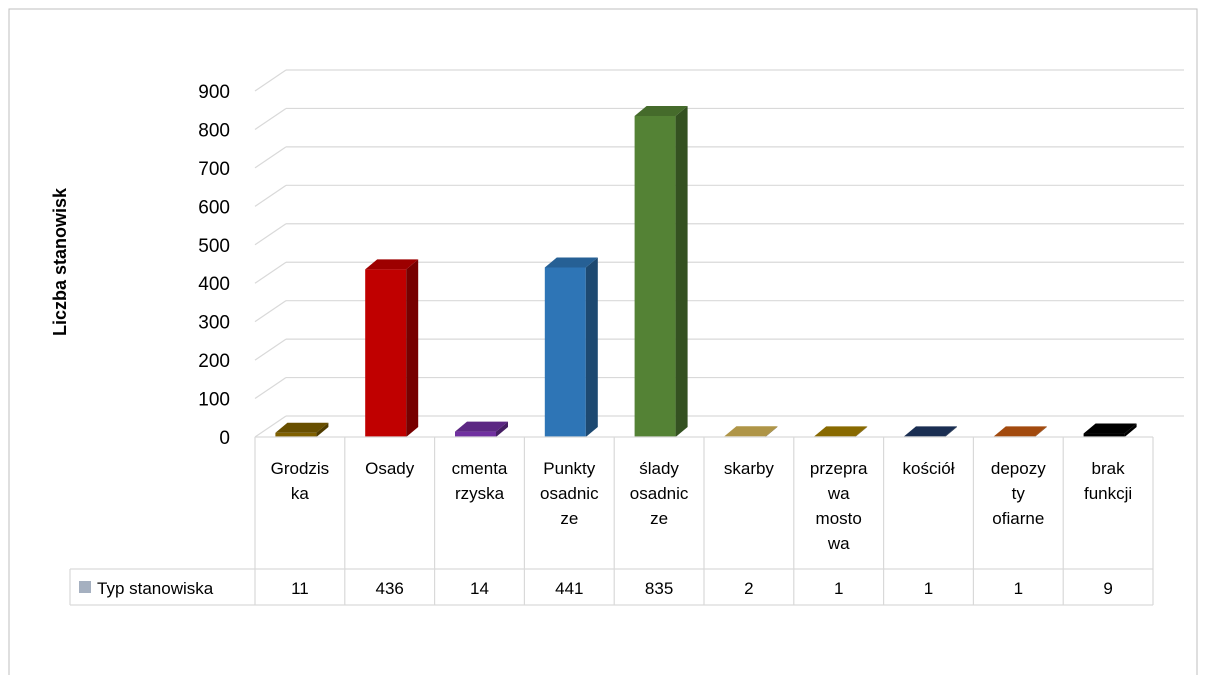 This screenshot has width=1206, height=675. I want to click on y-tick-label: 500, so click(214, 246).